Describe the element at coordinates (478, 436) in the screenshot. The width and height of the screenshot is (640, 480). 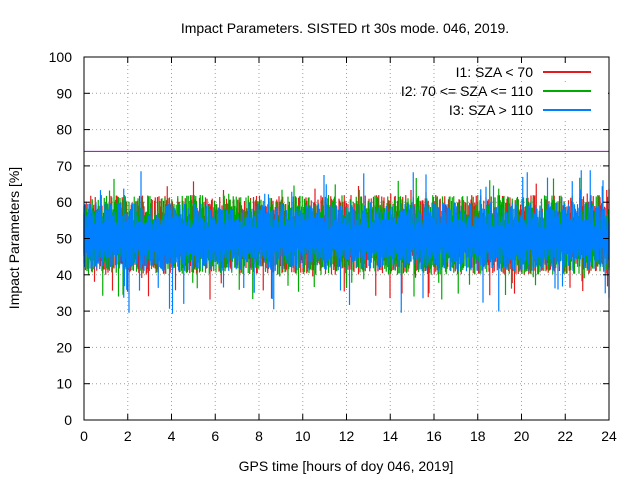
I see `x-tick-label: 18` at that location.